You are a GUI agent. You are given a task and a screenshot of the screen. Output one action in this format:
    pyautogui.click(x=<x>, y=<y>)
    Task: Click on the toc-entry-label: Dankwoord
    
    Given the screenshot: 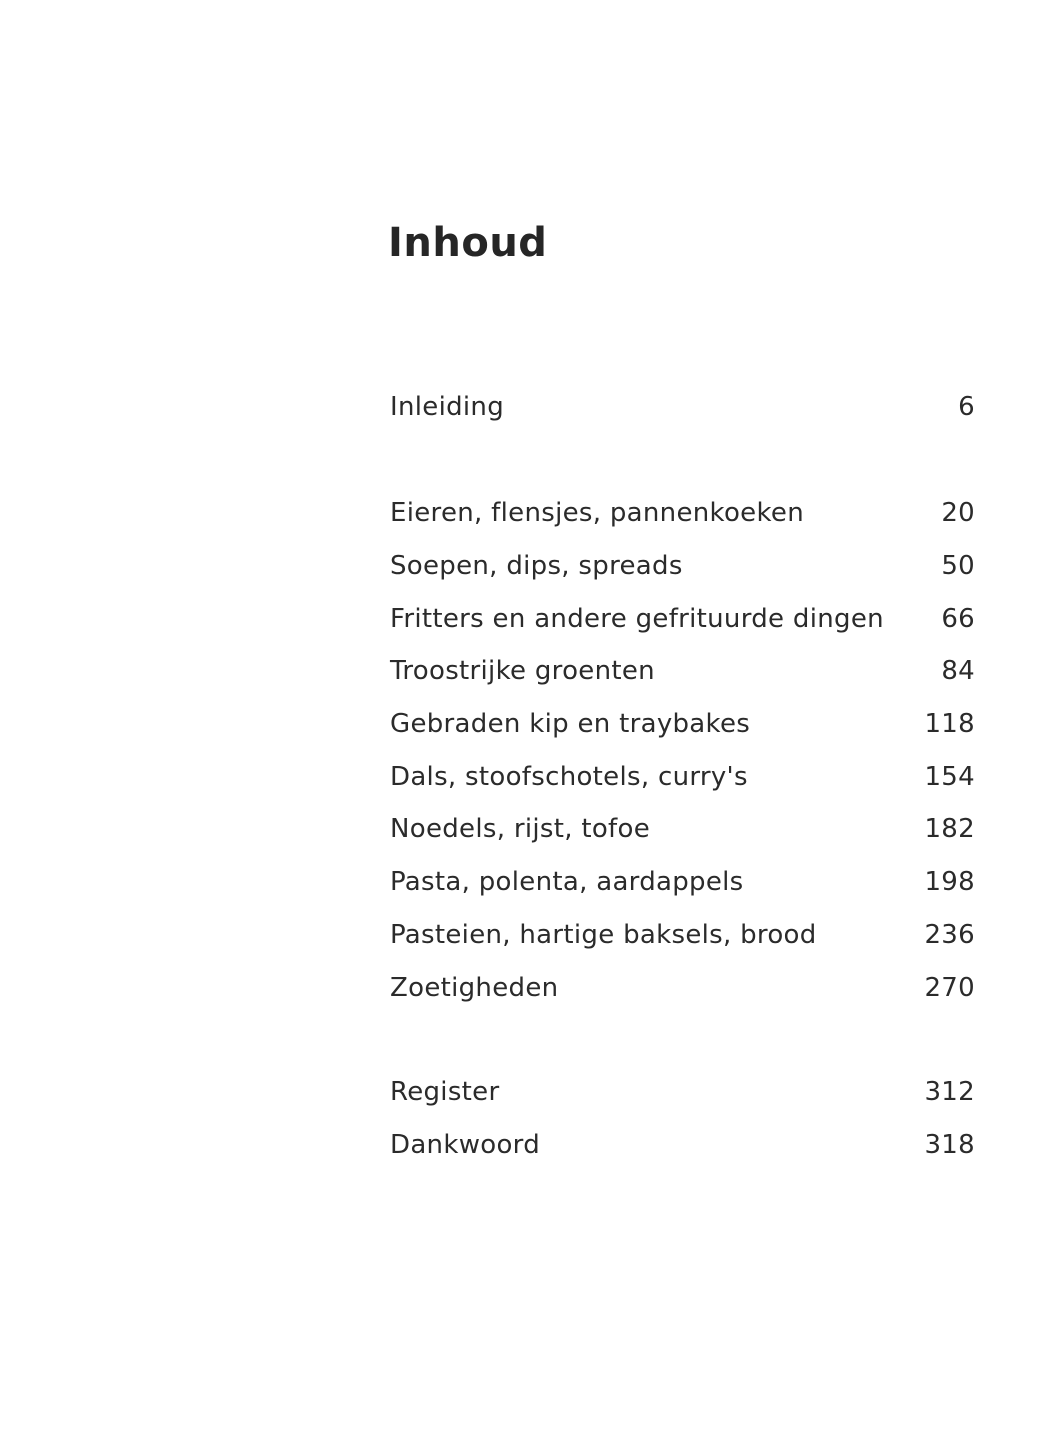 What is the action you would take?
    pyautogui.click(x=465, y=1145)
    